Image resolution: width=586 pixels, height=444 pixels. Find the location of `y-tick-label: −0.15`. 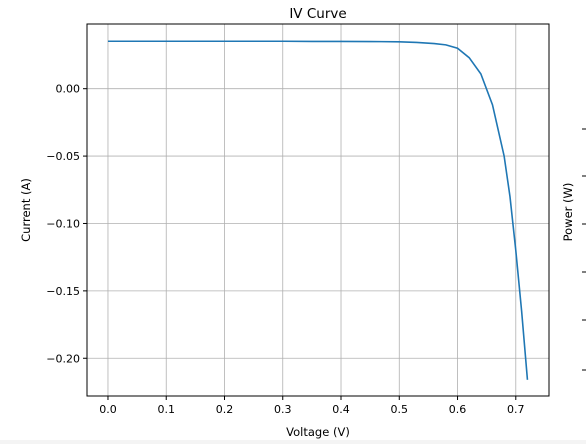

y-tick-label: −0.15 is located at coordinates (63, 291).